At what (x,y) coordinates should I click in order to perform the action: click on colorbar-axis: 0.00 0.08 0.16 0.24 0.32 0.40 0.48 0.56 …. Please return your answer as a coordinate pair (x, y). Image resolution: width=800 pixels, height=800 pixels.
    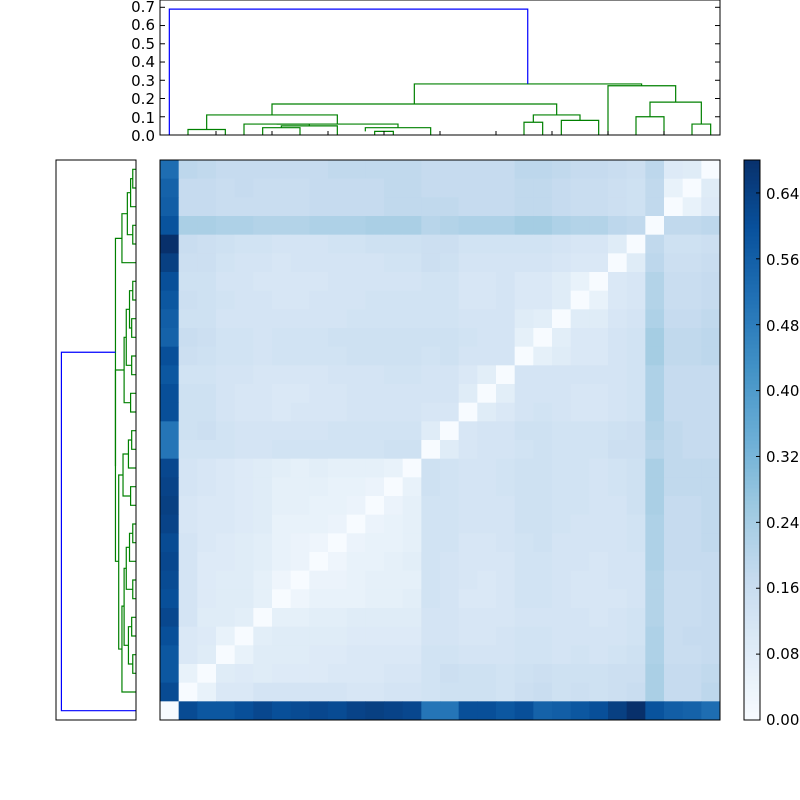
    Looking at the image, I should click on (782, 457).